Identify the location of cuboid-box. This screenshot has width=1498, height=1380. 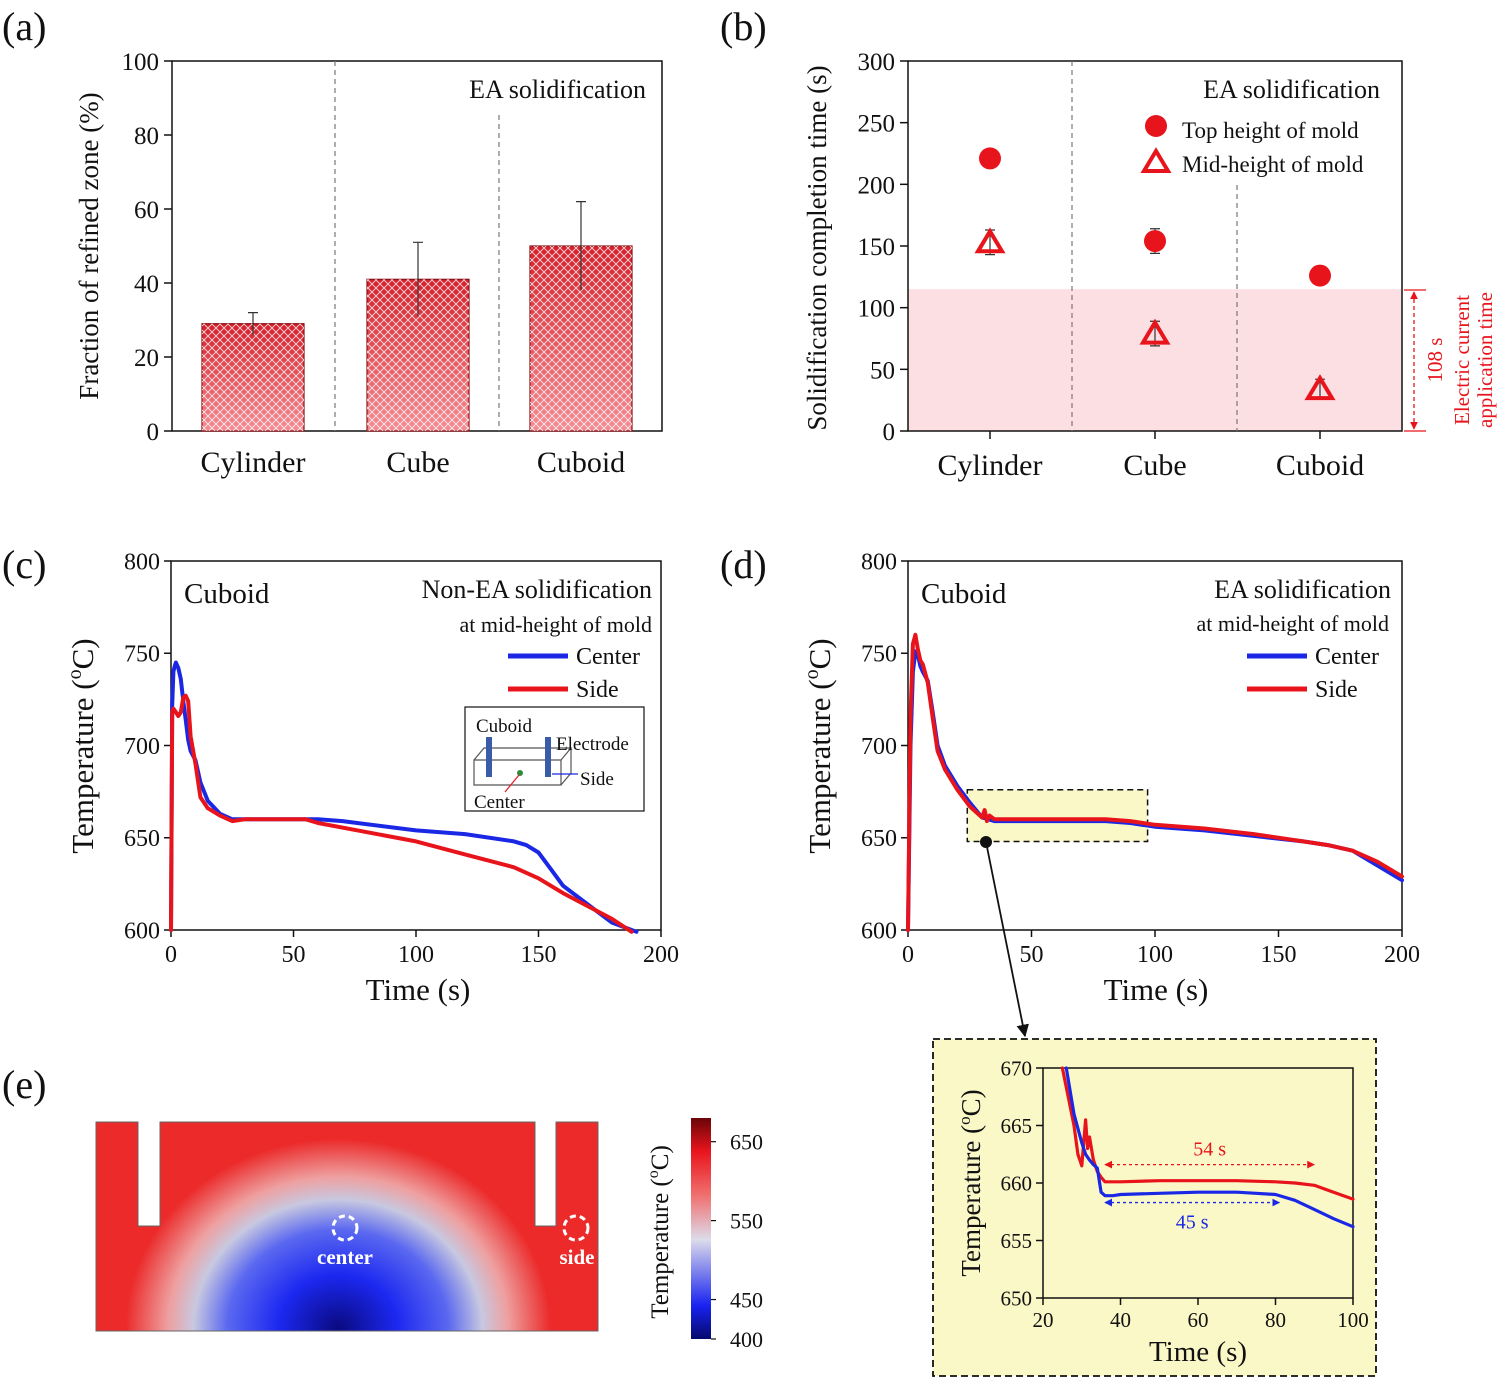
(523, 766).